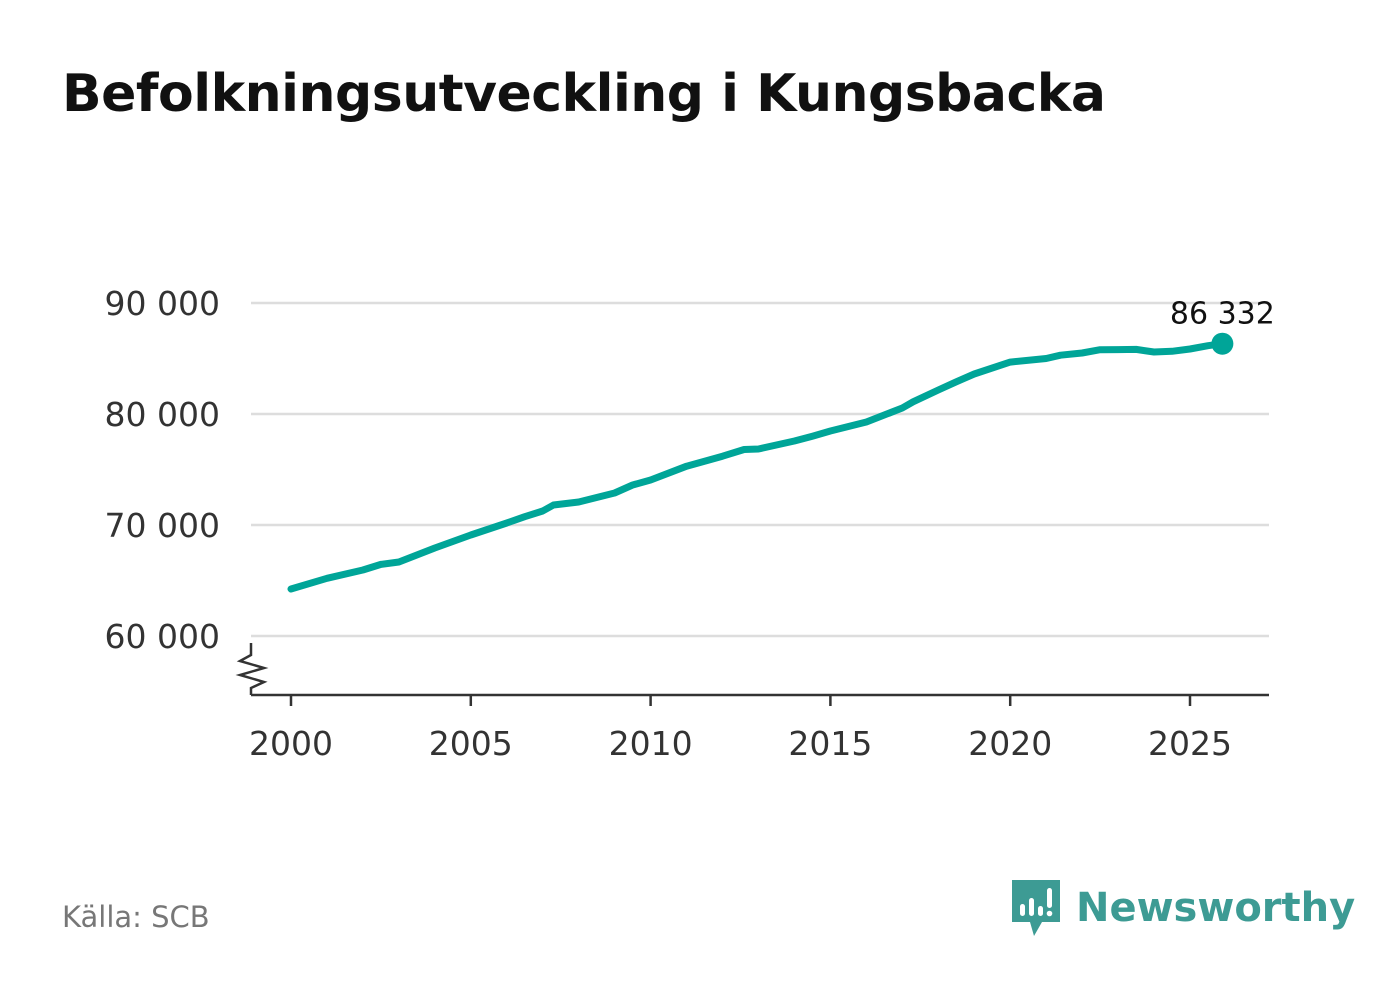 The height and width of the screenshot is (999, 1382). What do you see at coordinates (162, 636) in the screenshot?
I see `y-tick-label: 60 000` at bounding box center [162, 636].